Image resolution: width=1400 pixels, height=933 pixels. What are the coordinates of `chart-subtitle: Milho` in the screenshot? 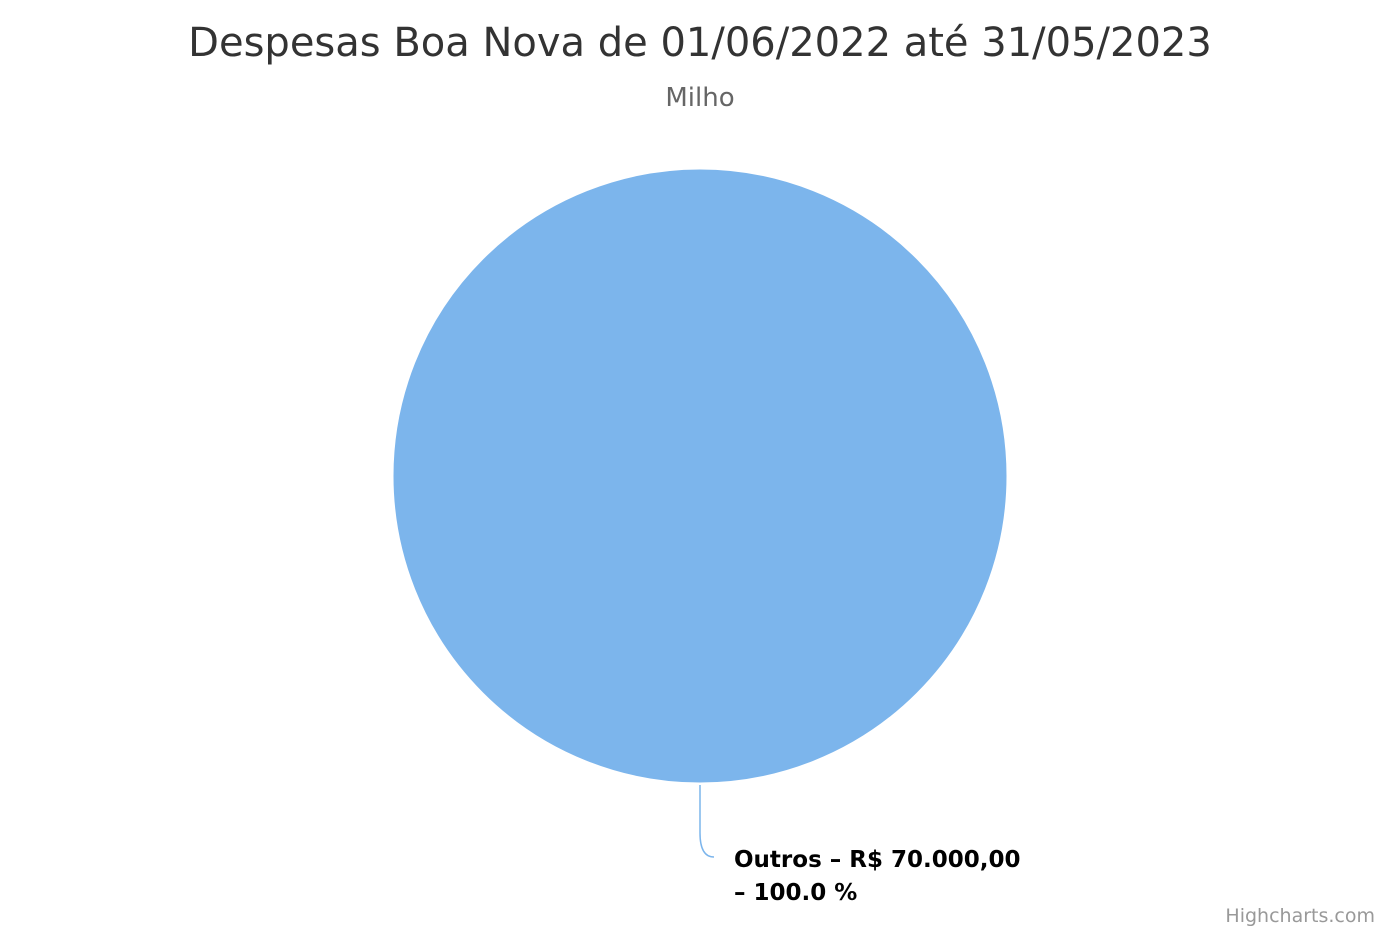 It's located at (699, 98).